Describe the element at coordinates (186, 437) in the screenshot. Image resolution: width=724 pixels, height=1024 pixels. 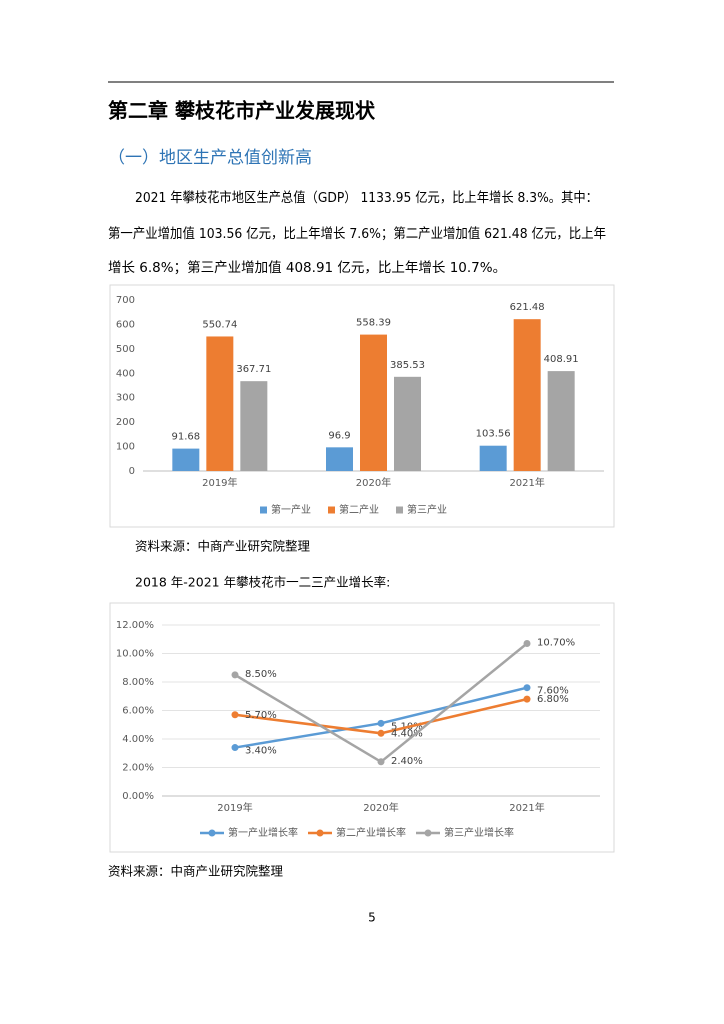
I see `data-label: 91.68` at that location.